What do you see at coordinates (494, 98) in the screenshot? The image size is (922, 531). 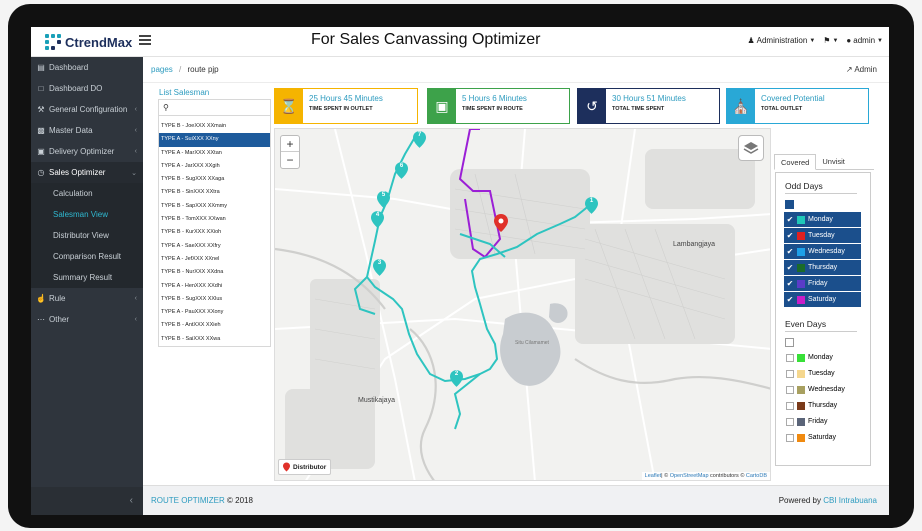 I see `stat-value: 5 Hours 6 Minutes` at bounding box center [494, 98].